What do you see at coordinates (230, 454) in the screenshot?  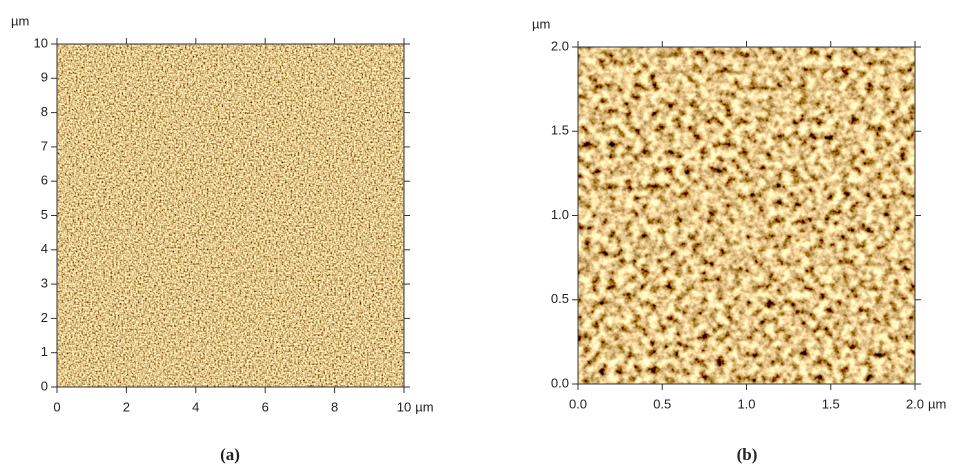 I see `caption: (a)` at bounding box center [230, 454].